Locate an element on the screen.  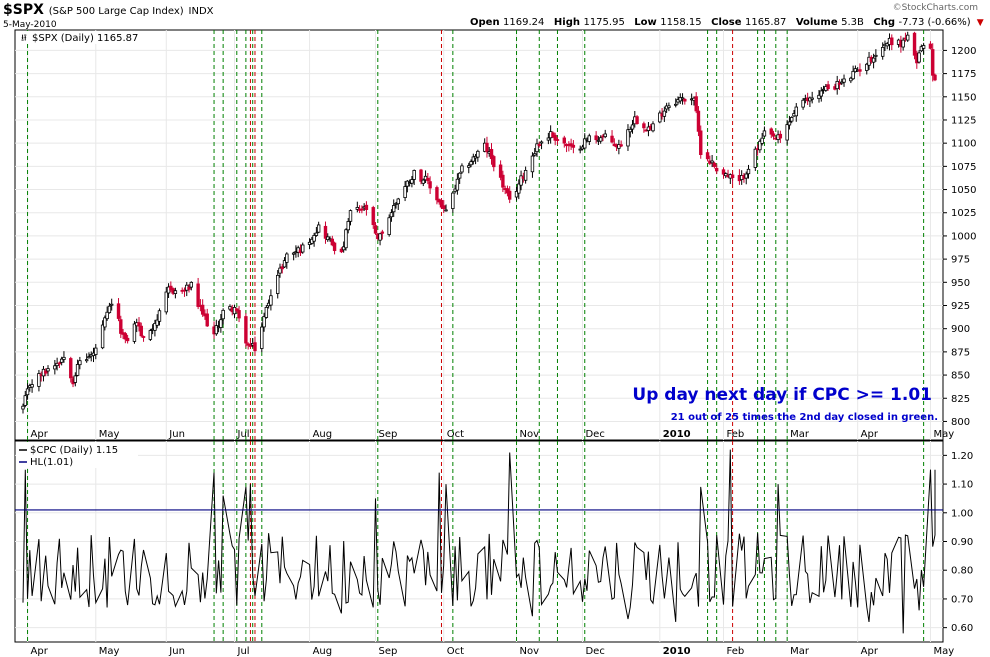
price-tick-label: 975 is located at coordinates (960, 260).